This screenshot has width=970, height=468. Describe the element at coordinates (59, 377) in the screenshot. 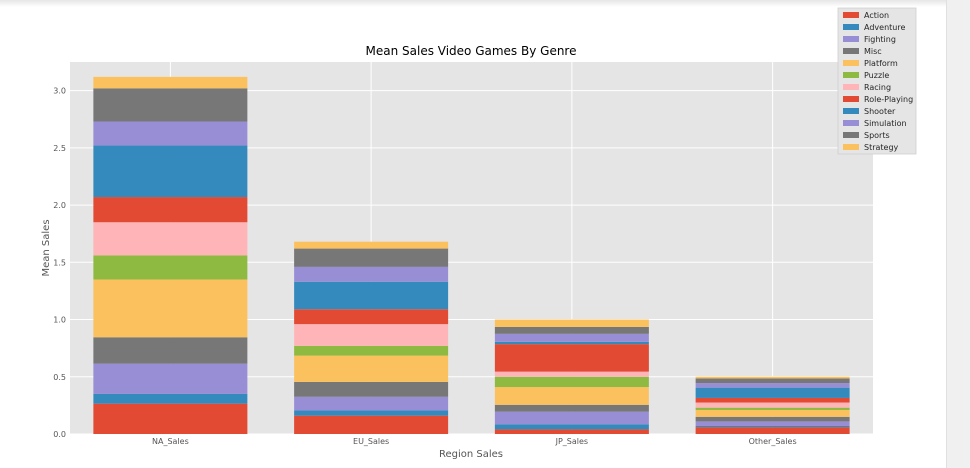

I see `y-tick-label: 0.5` at that location.